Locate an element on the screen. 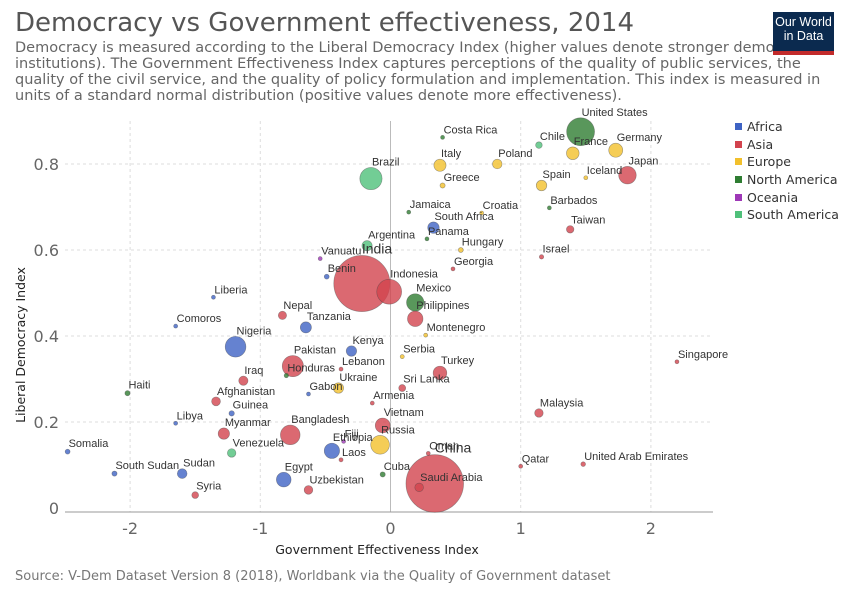 The height and width of the screenshot is (600, 850). legend-label: Europe is located at coordinates (769, 162).